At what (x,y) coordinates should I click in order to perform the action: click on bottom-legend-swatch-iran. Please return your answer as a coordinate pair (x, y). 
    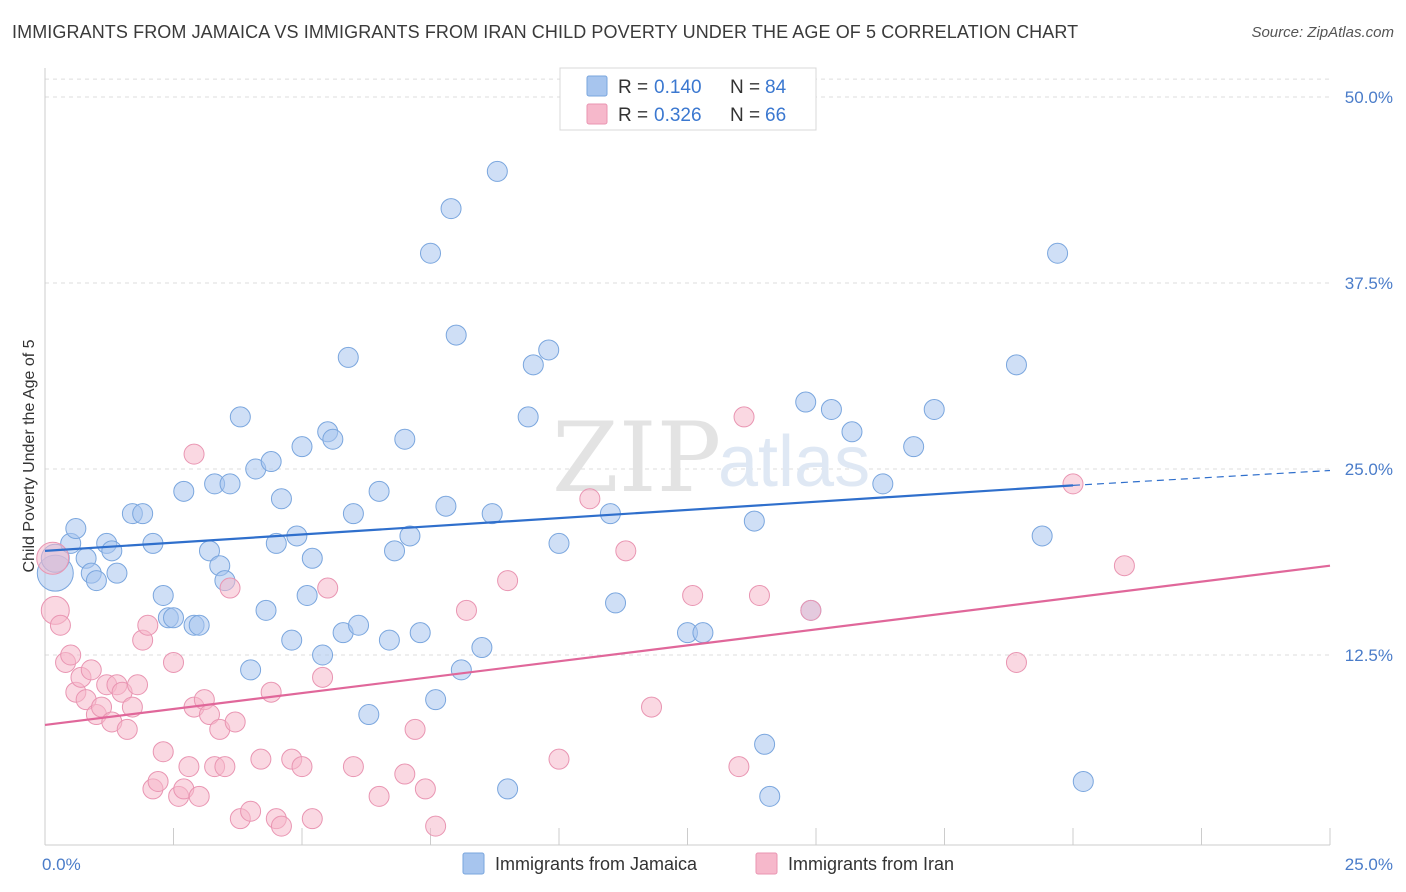
    Looking at the image, I should click on (766, 863).